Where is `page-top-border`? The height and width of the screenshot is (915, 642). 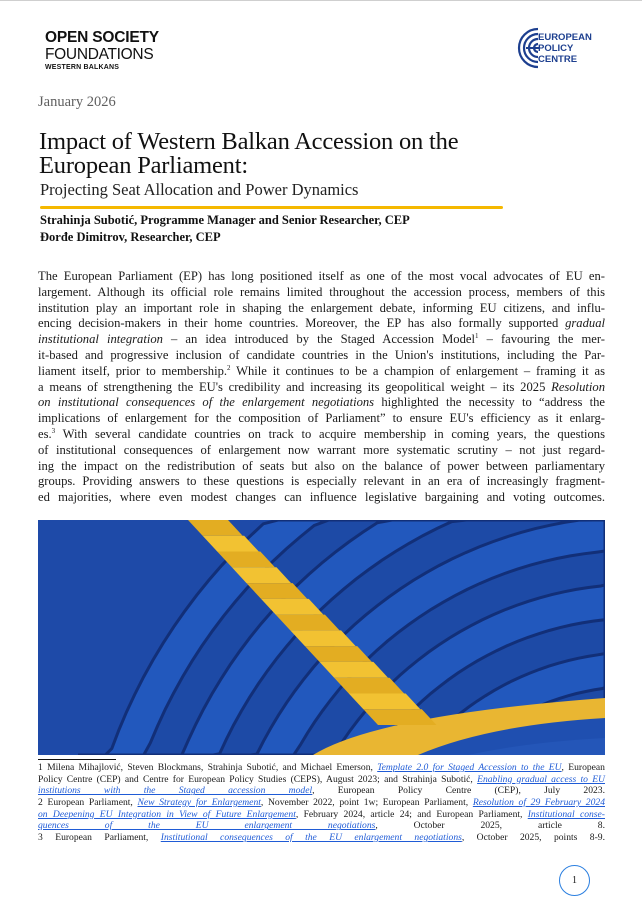
page-top-border is located at coordinates (321, 0).